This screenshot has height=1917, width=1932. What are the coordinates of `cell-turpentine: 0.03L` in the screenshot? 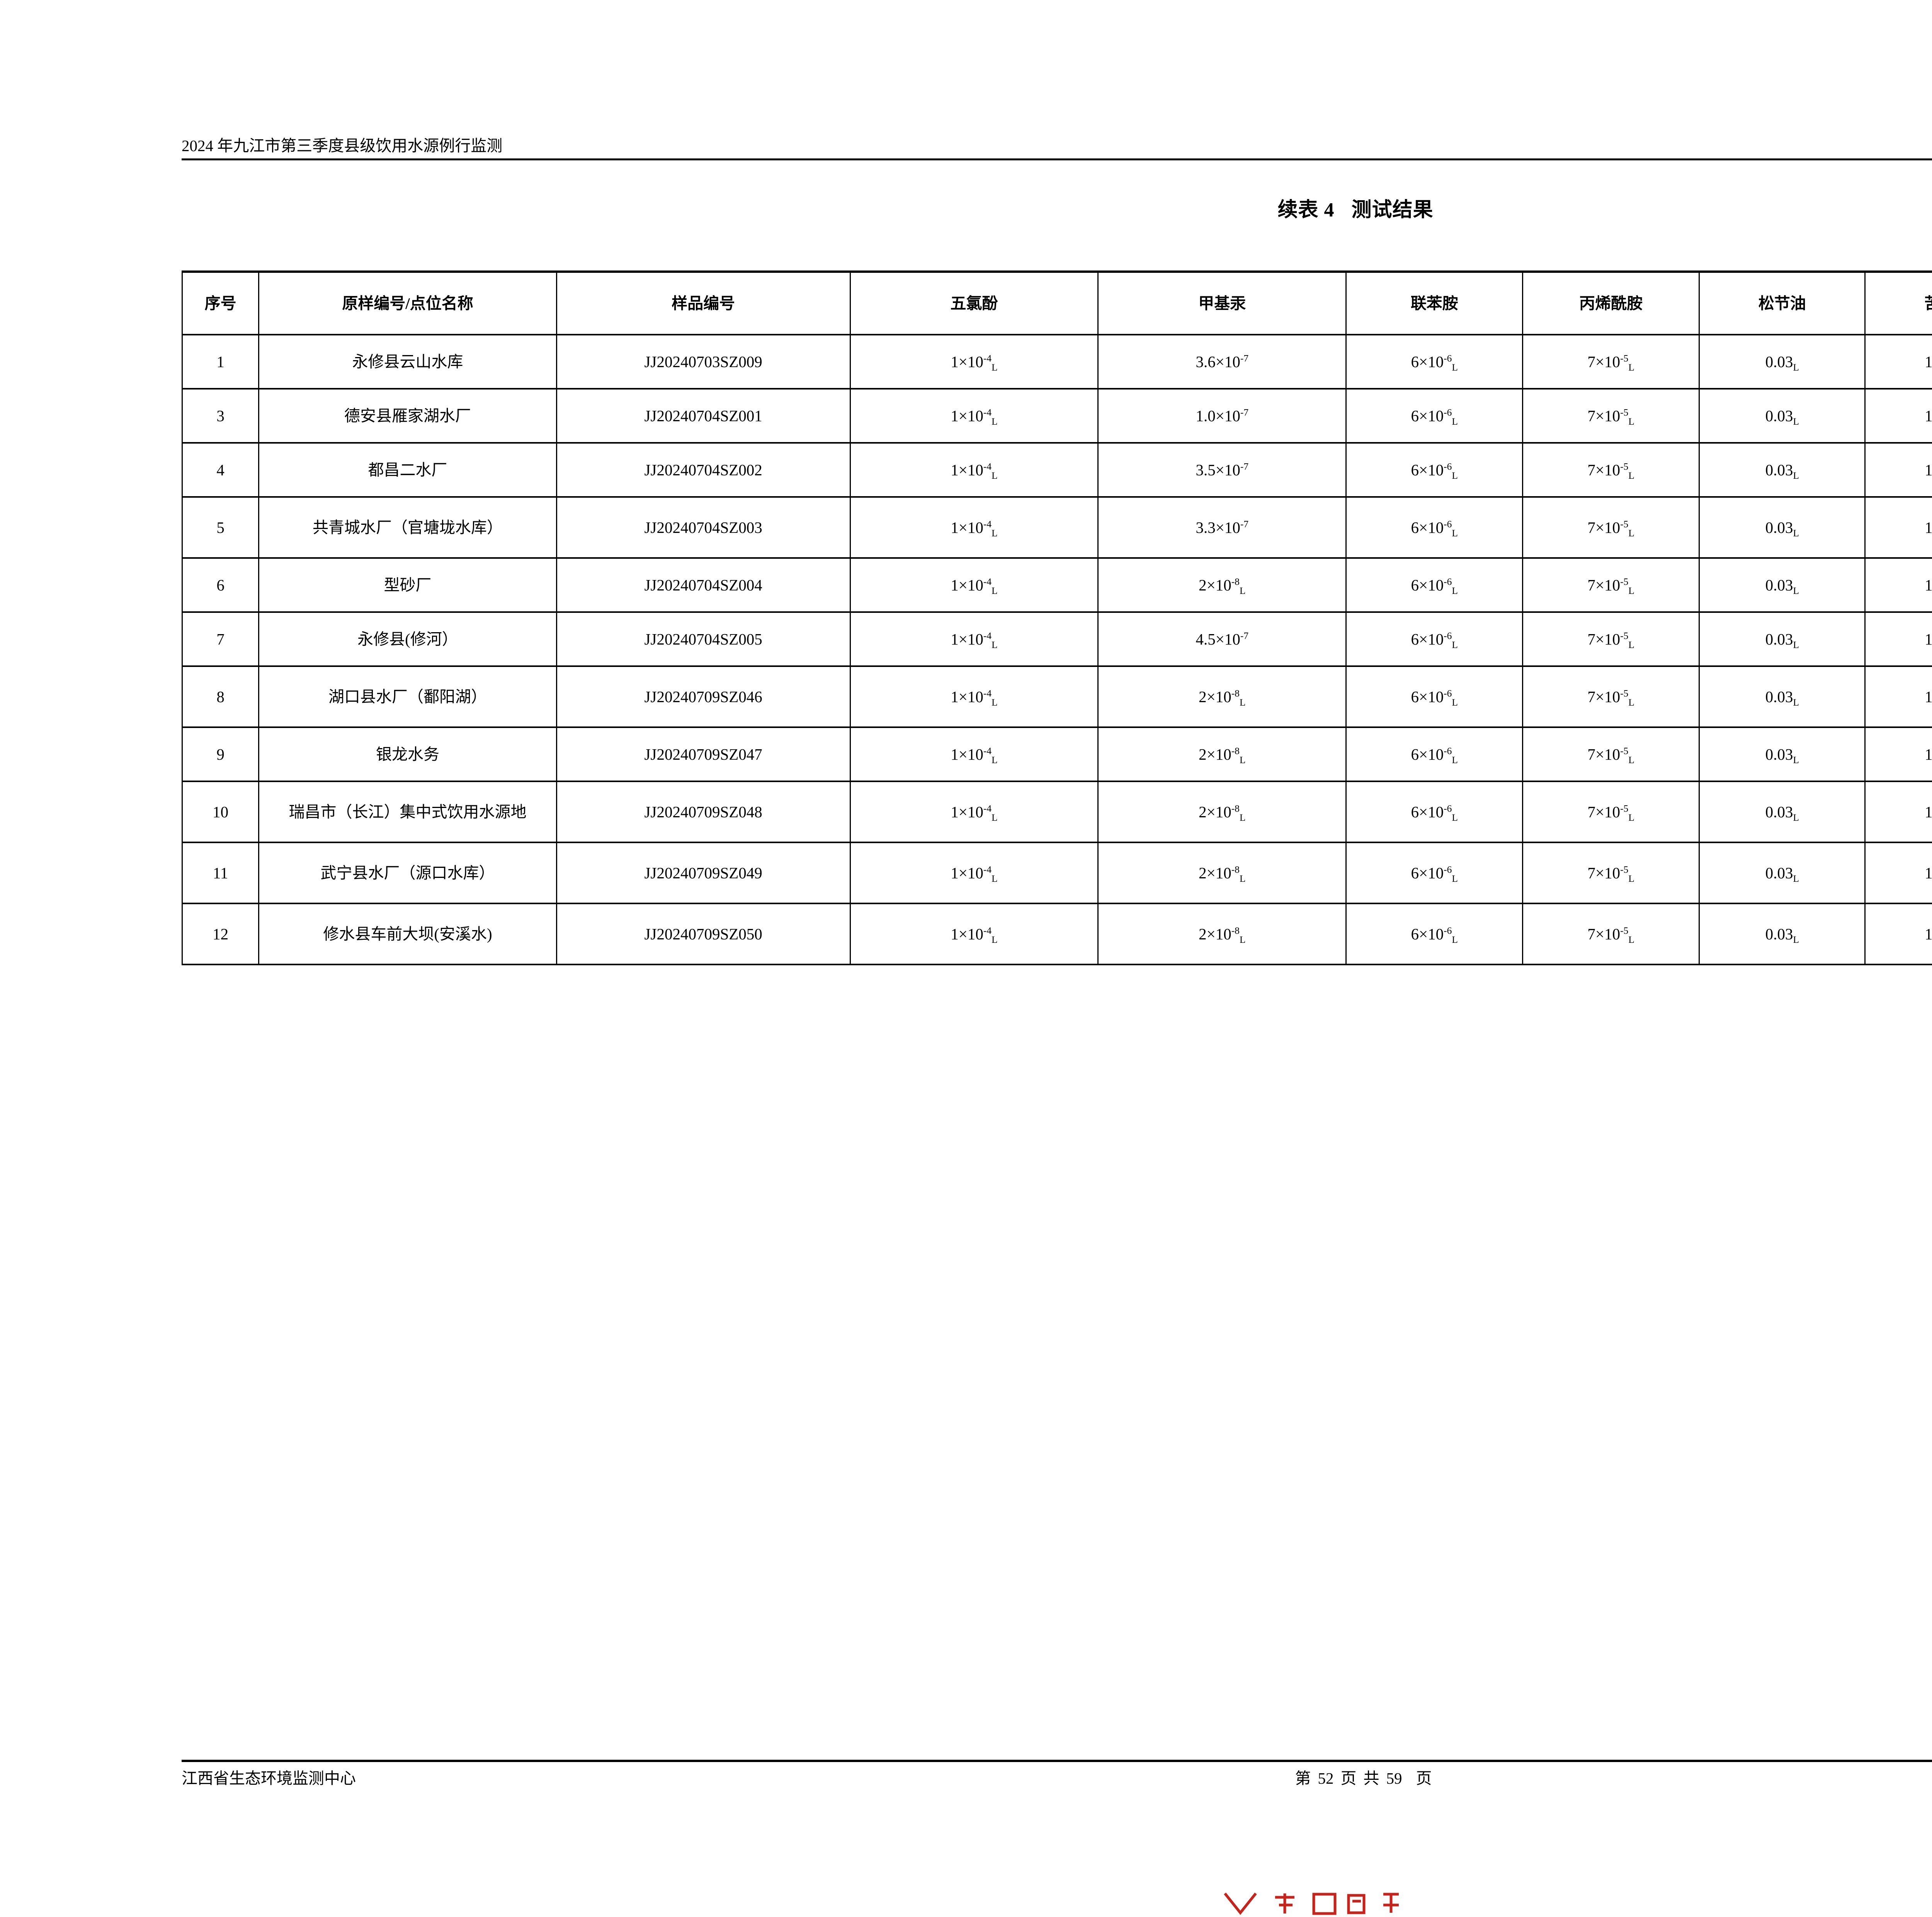 It's located at (1783, 527).